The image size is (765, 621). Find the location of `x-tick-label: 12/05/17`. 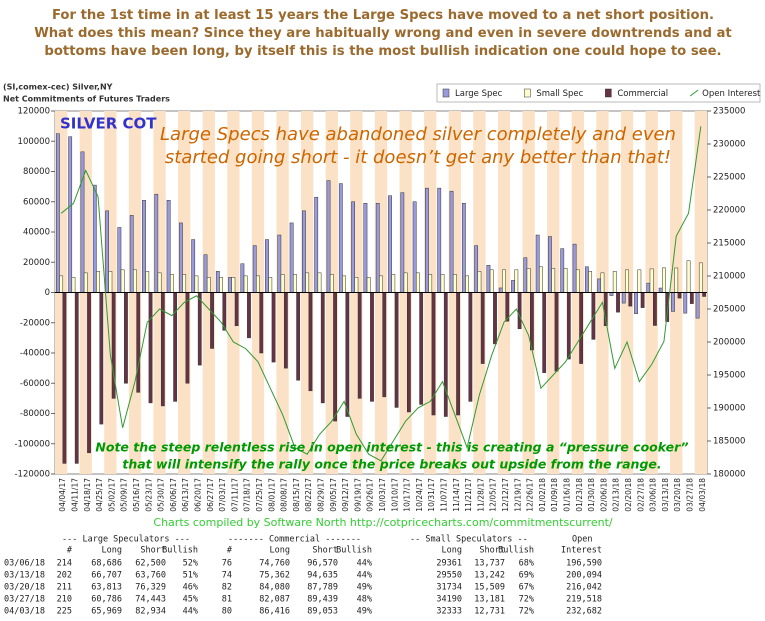

x-tick-label: 12/05/17 is located at coordinates (493, 495).